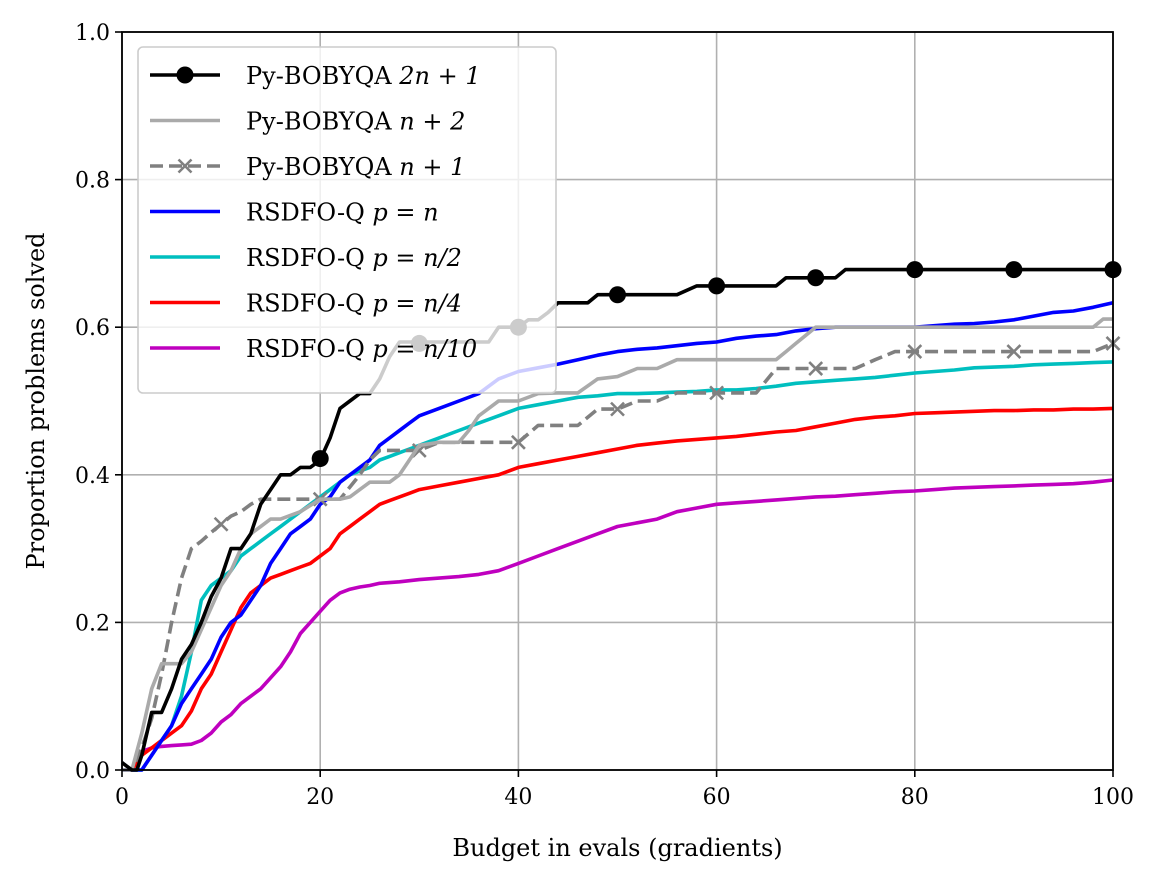 The image size is (1158, 884). What do you see at coordinates (518, 797) in the screenshot?
I see `x-tick-label: 40` at bounding box center [518, 797].